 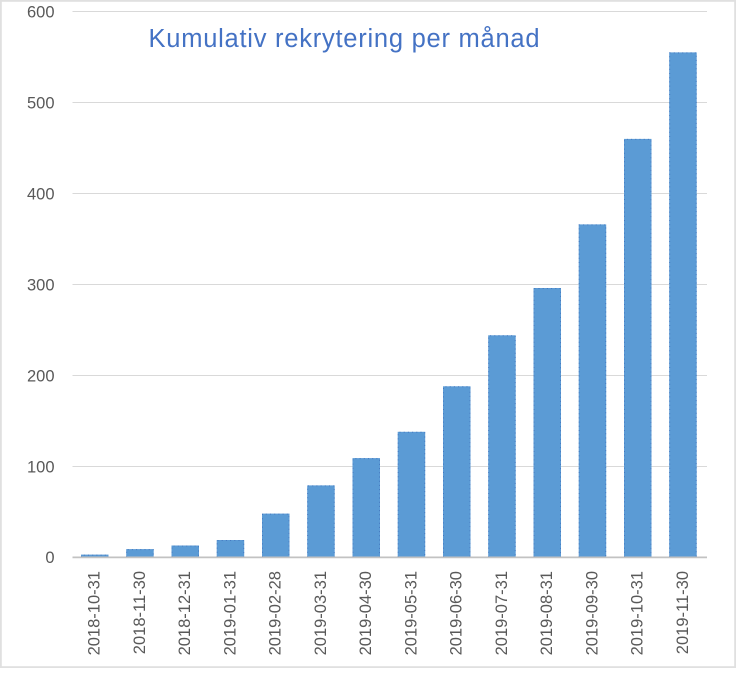 I want to click on svg-text: 2019-02-28, so click(x=276, y=613).